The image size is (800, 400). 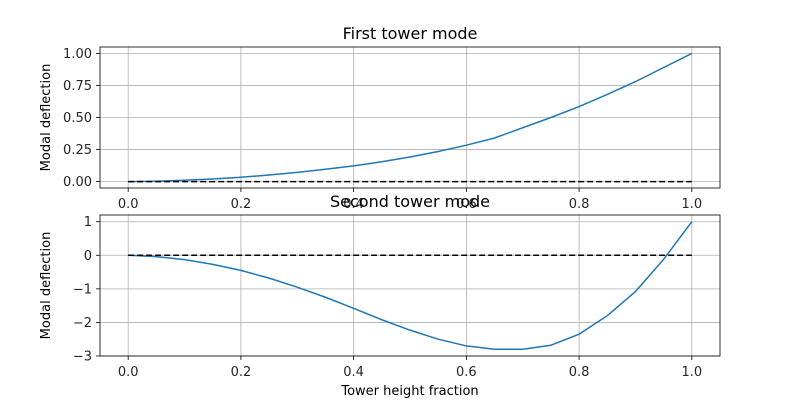 What do you see at coordinates (409, 391) in the screenshot?
I see `x-axis-label: Tower height fraction` at bounding box center [409, 391].